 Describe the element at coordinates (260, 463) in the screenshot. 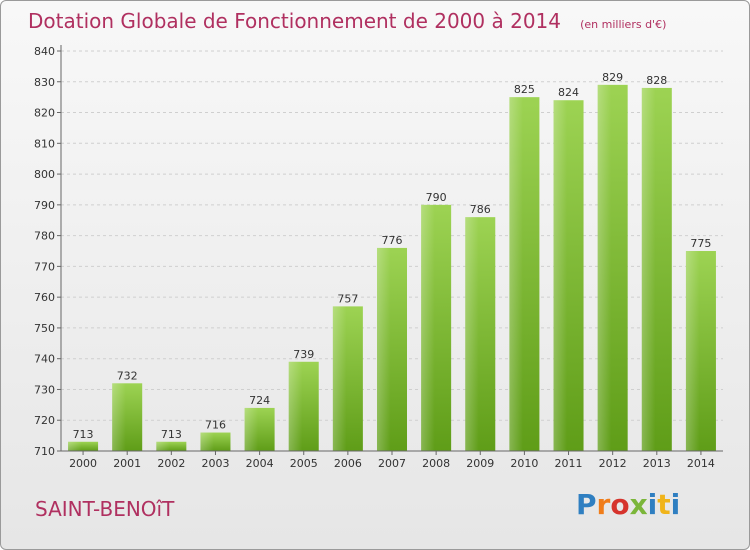

I see `x-tick-label: 2004` at that location.